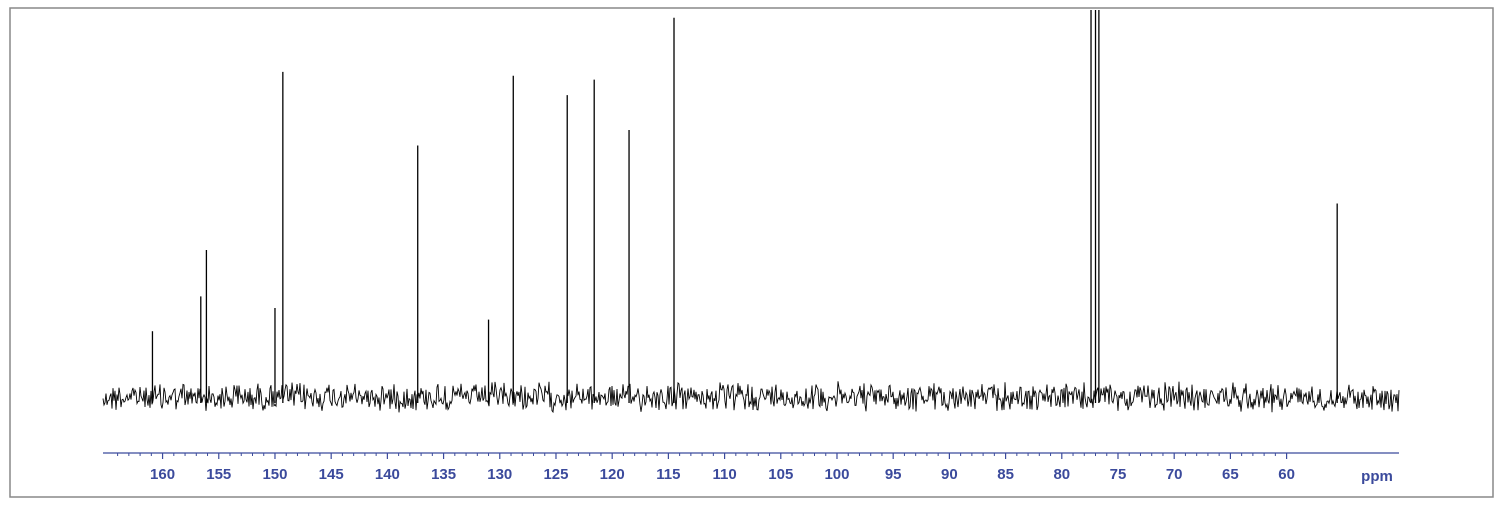  I want to click on x-tick-label: 130, so click(499, 474).